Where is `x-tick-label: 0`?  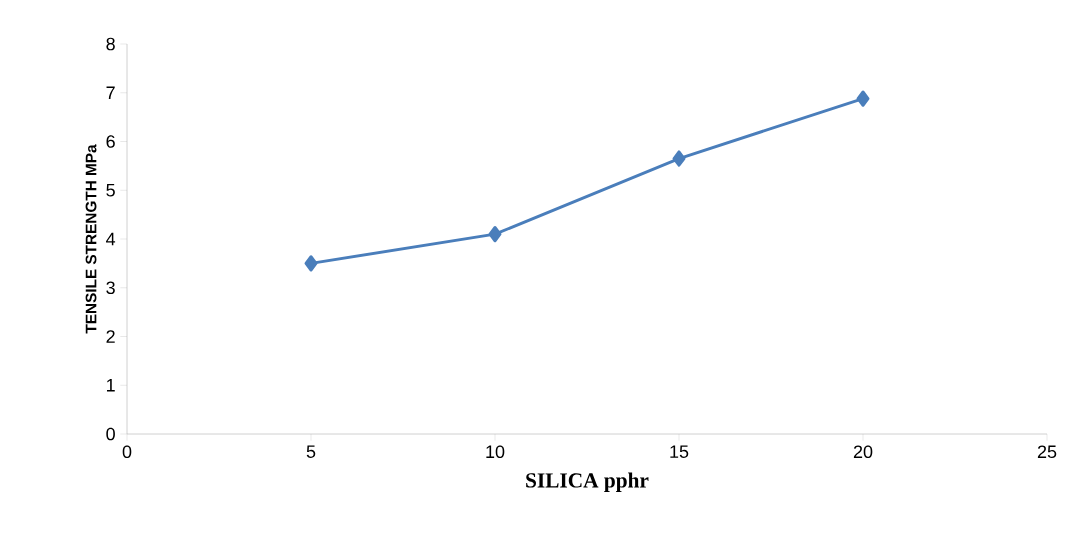 x-tick-label: 0 is located at coordinates (127, 452).